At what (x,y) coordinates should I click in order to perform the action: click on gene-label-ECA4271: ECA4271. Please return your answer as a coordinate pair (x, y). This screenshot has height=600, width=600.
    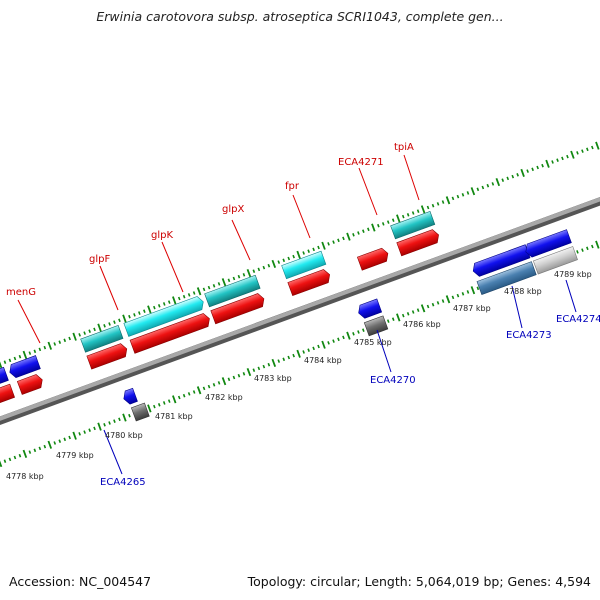
    Looking at the image, I should click on (361, 162).